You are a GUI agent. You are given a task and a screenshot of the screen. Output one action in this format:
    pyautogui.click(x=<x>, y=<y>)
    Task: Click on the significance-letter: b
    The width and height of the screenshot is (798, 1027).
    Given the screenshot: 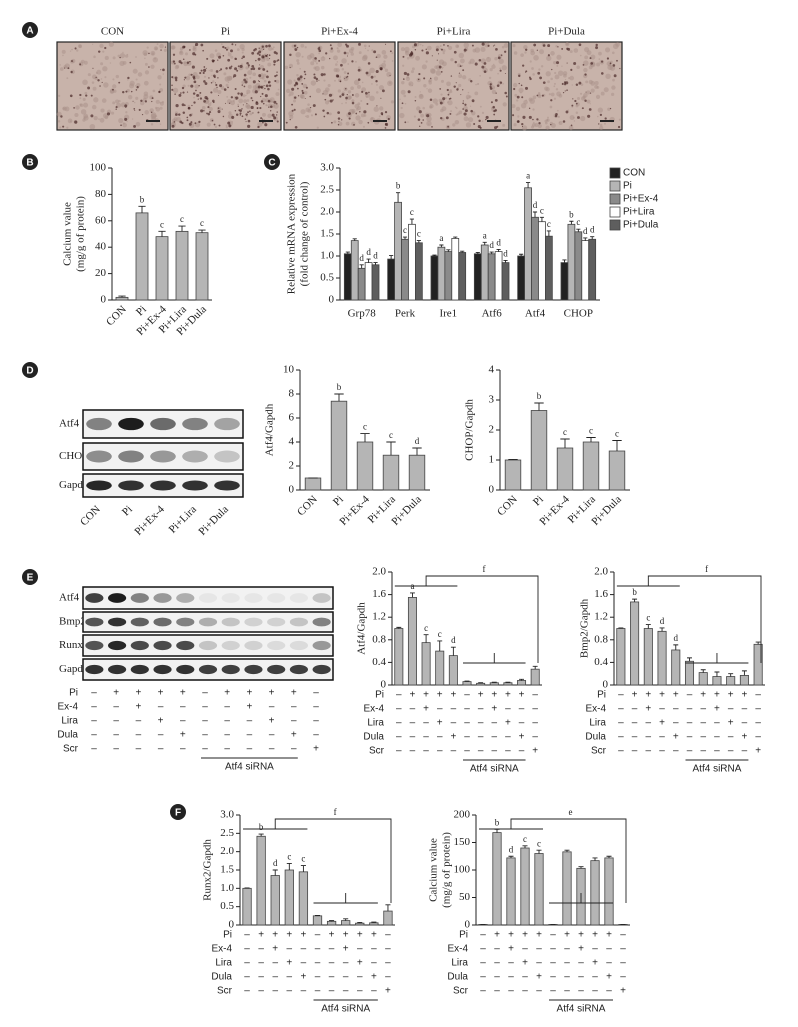 What is the action you would take?
    pyautogui.click(x=634, y=592)
    